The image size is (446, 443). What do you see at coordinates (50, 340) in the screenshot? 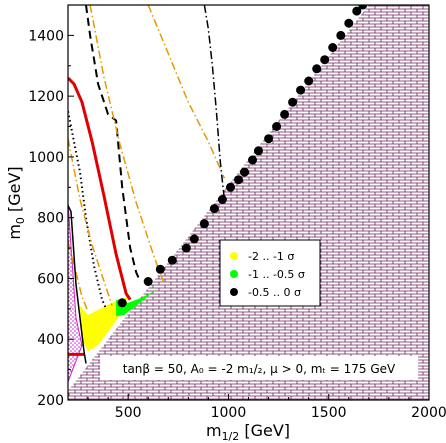
I see `y-tick-label: 400` at bounding box center [50, 340].